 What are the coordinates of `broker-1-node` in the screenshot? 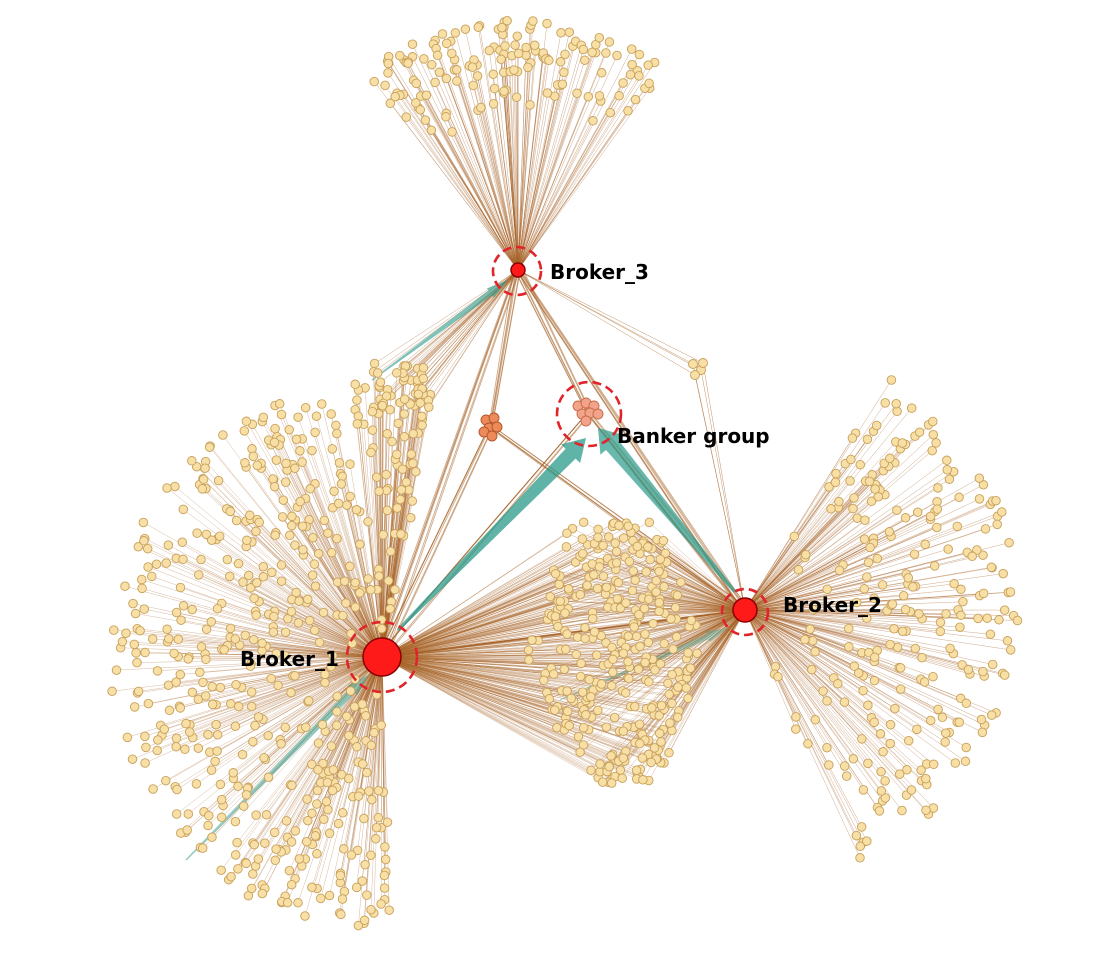 It's located at (382, 657).